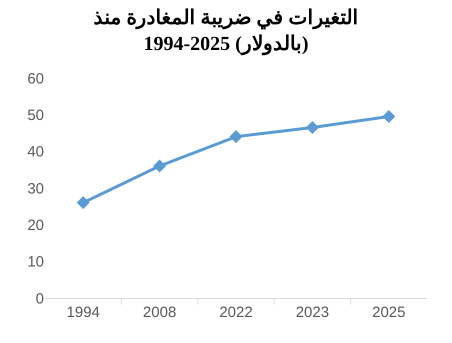 The image size is (452, 343). I want to click on x-tick-label: 2023, so click(313, 312).